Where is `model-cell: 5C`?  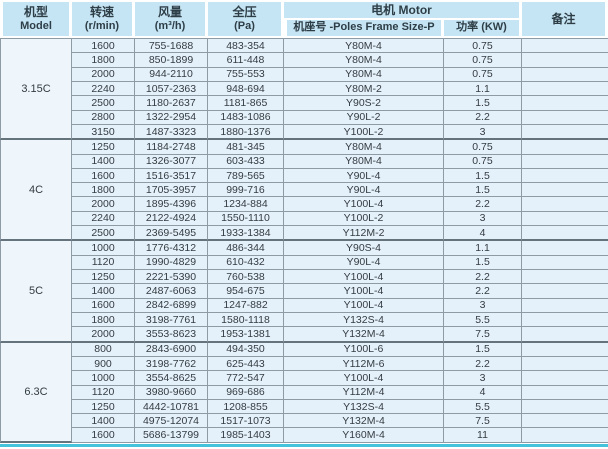 model-cell: 5C is located at coordinates (36, 292).